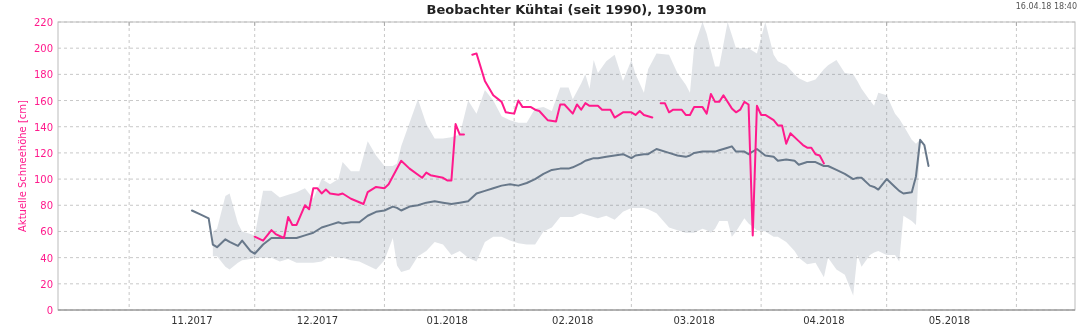 Image resolution: width=1081 pixels, height=325 pixels. What do you see at coordinates (573, 320) in the screenshot?
I see `x-tick-label: 02.2018` at bounding box center [573, 320].